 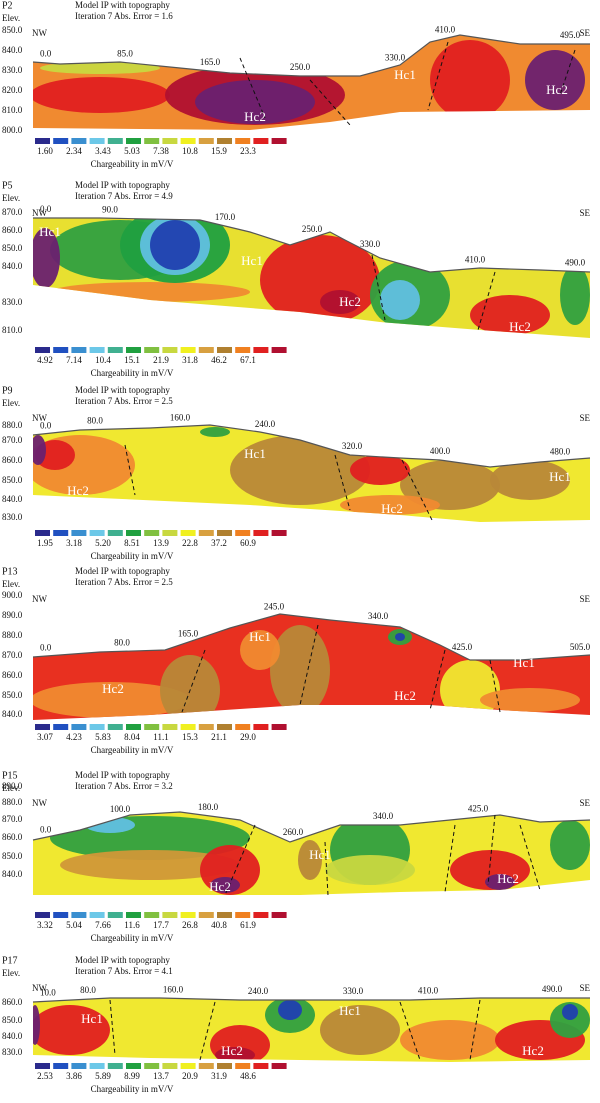 I want to click on station-label: 160.0, so click(x=180, y=418).